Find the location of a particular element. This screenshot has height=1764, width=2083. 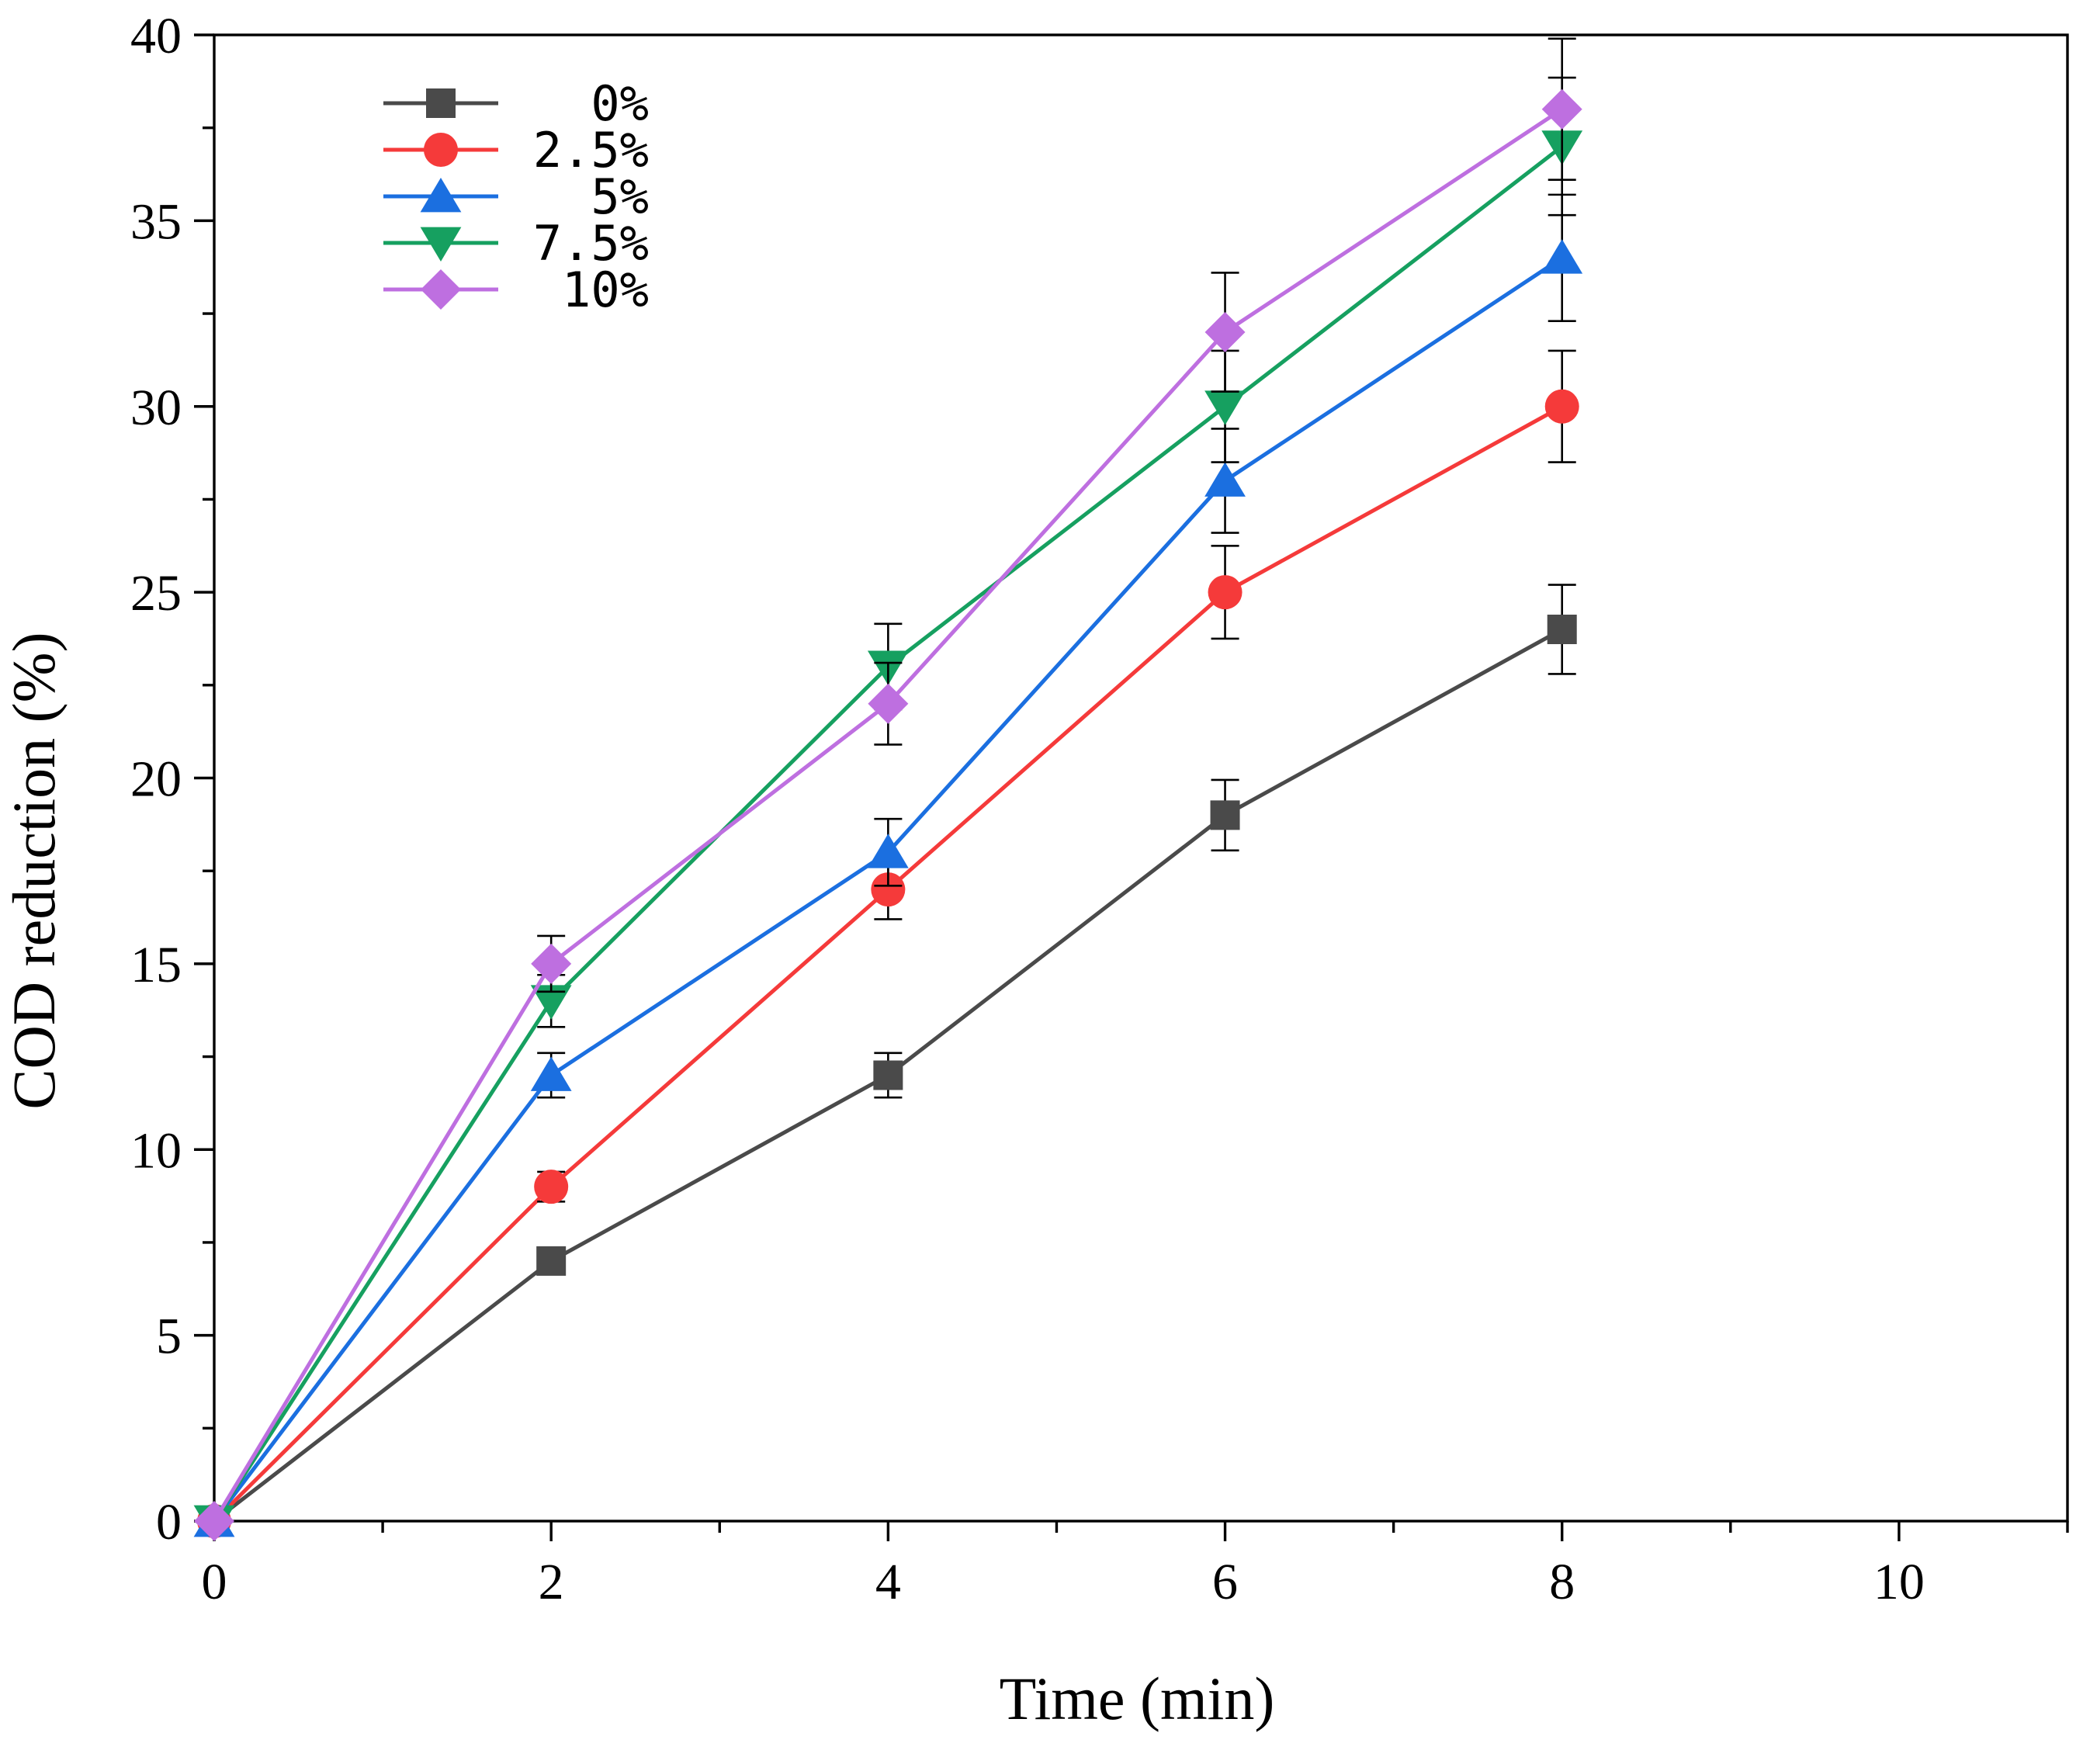

legend-item: 0% is located at coordinates (516, 103).